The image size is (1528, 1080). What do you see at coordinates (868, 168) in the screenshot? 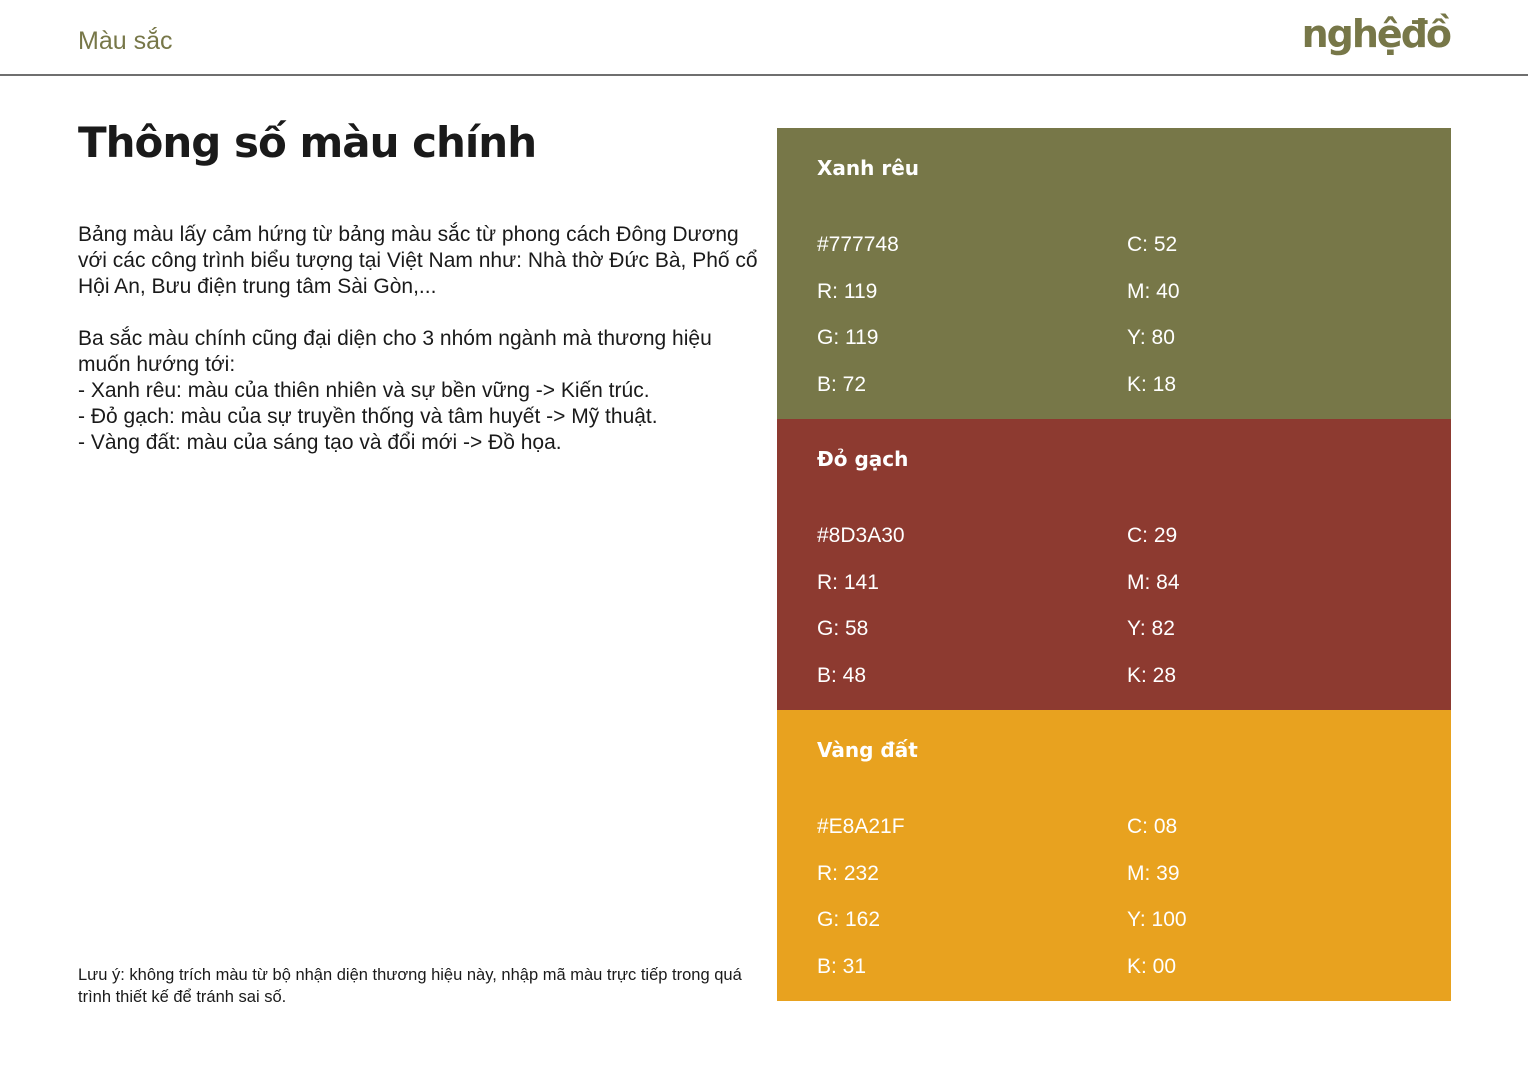
I see `color-name: Xanh rêu` at bounding box center [868, 168].